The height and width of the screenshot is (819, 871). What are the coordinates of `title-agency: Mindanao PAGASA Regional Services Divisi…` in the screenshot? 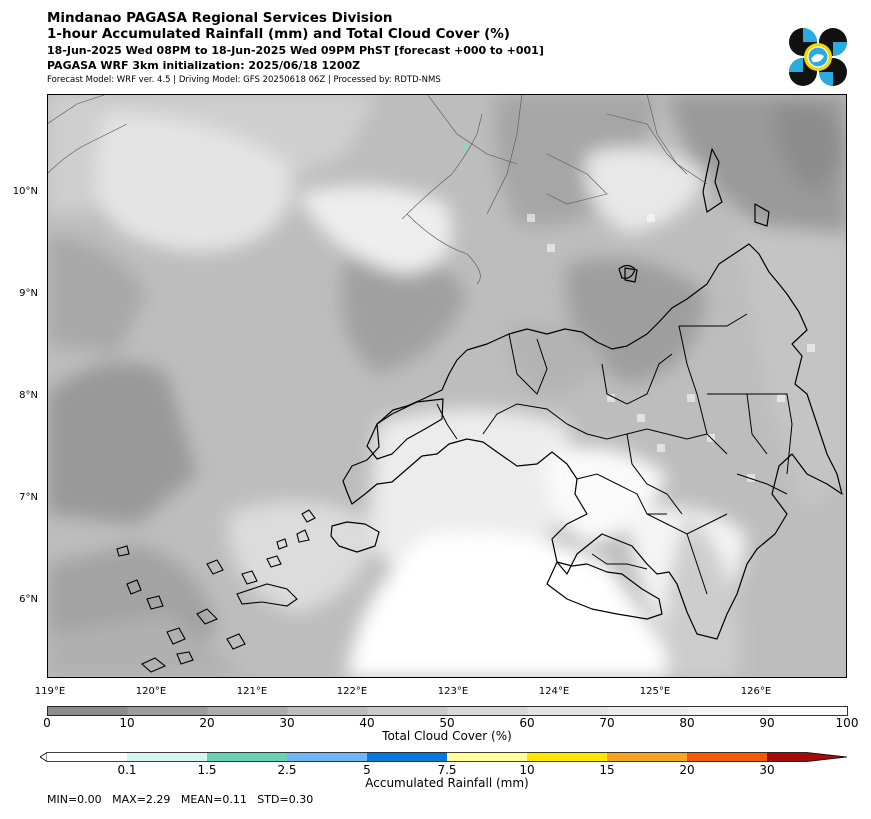 It's located at (220, 18).